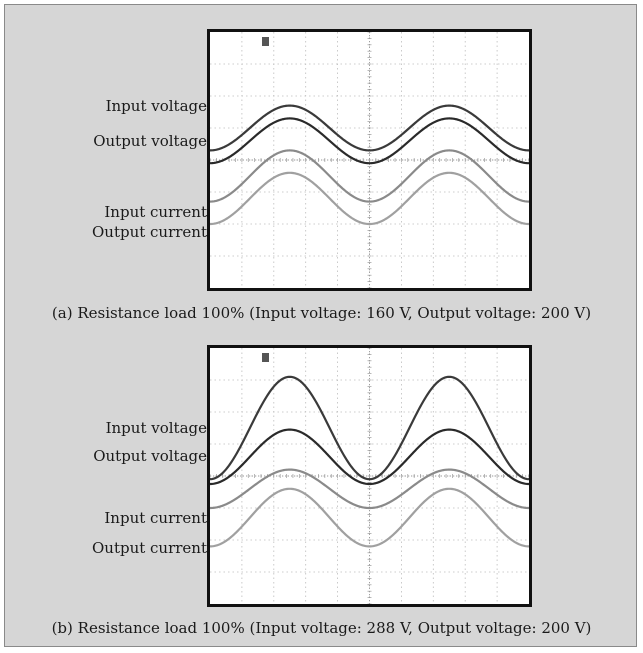 The height and width of the screenshot is (653, 643). I want to click on label-input-voltage-a: Input voltage, so click(156, 106).